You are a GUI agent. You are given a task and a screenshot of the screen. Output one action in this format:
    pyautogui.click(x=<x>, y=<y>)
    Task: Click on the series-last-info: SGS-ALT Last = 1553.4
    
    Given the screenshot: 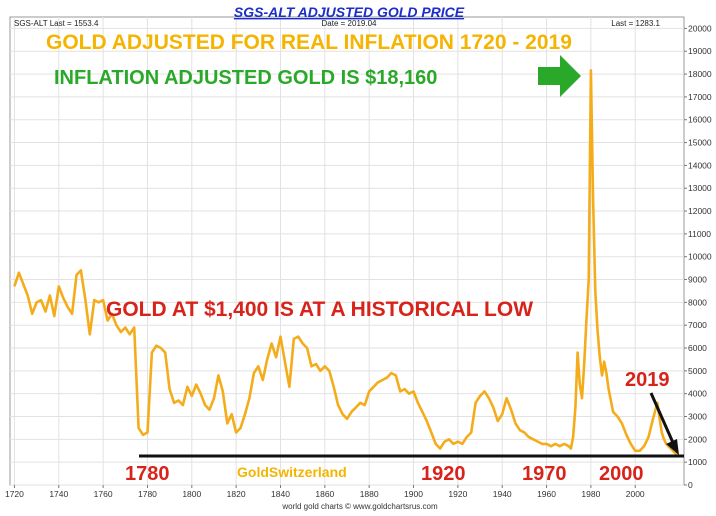 What is the action you would take?
    pyautogui.click(x=56, y=23)
    